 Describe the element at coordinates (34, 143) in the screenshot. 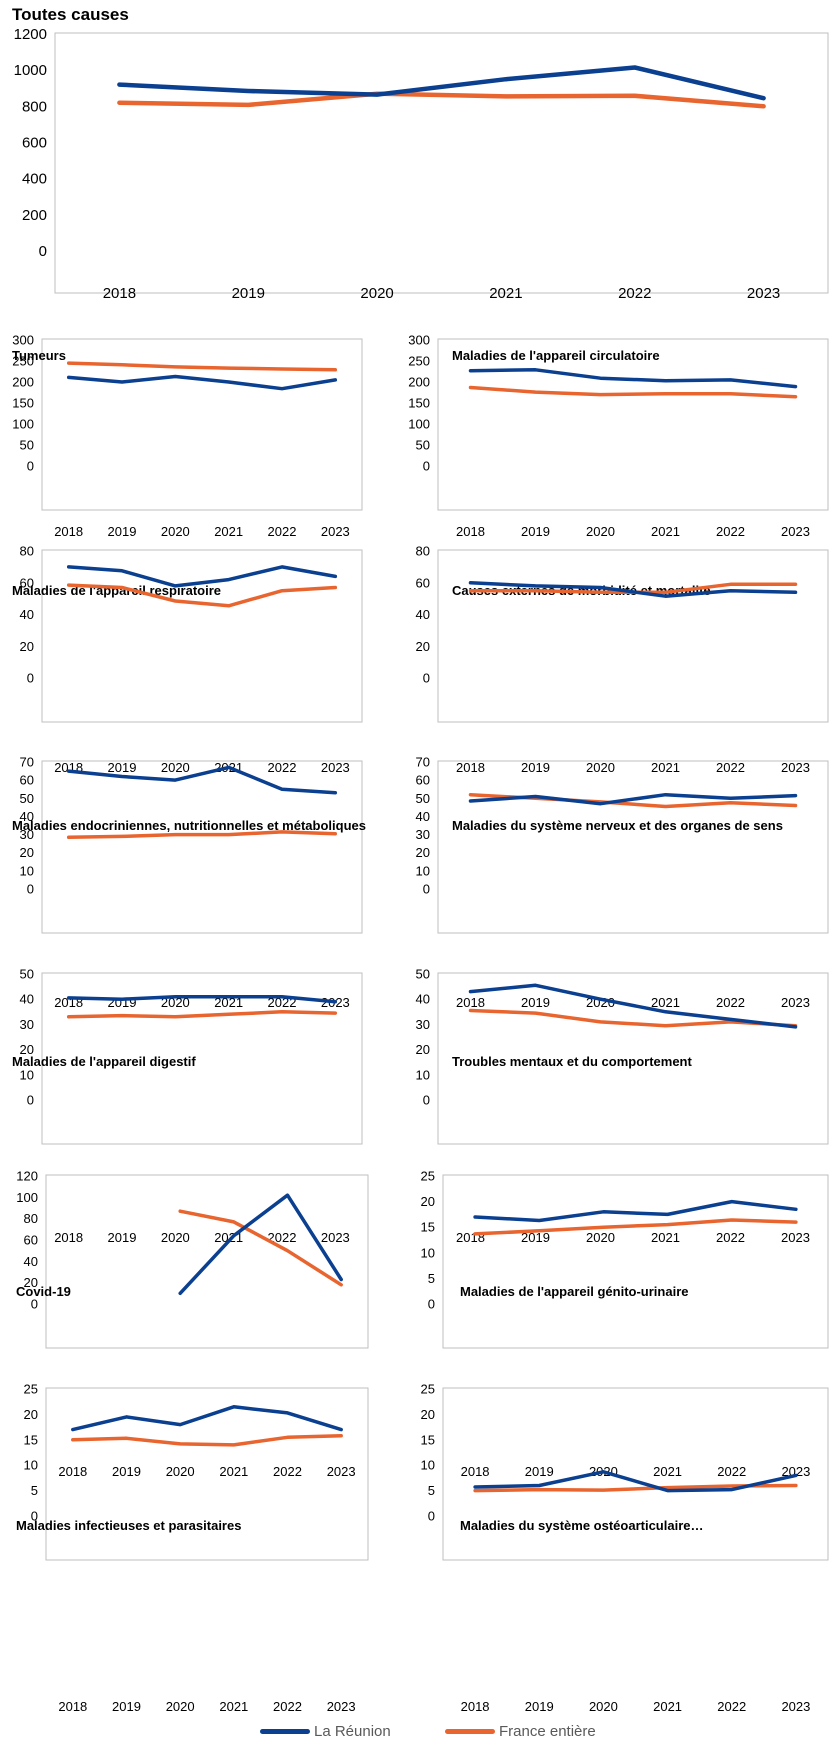

I see `y-tick-label: 600` at that location.